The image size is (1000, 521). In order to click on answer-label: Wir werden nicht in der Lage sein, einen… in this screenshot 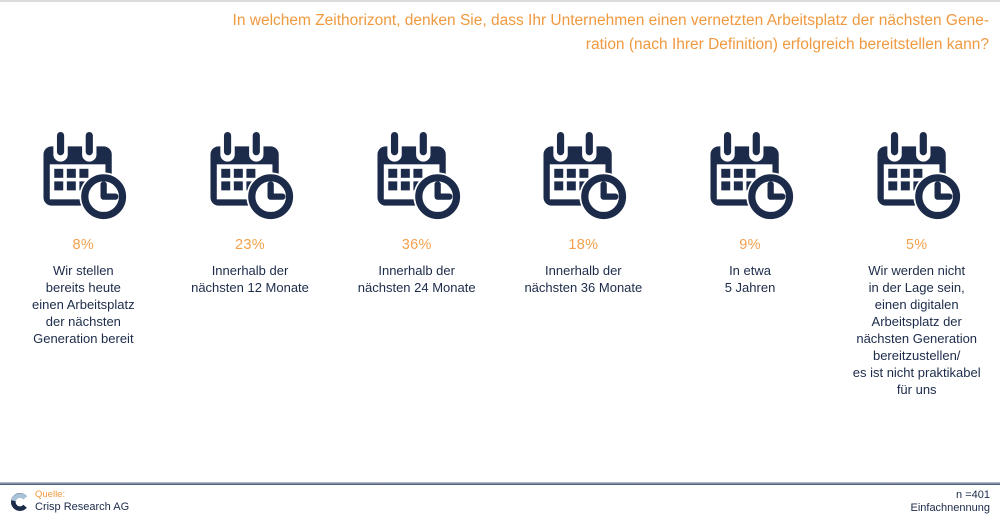, I will do `click(916, 330)`.